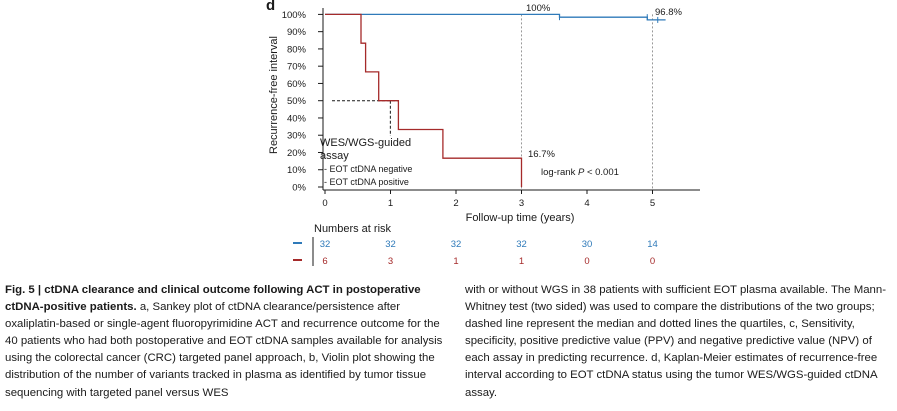 This screenshot has height=411, width=897. What do you see at coordinates (365, 143) in the screenshot?
I see `legend-title-line1: WES/WGS-guided` at bounding box center [365, 143].